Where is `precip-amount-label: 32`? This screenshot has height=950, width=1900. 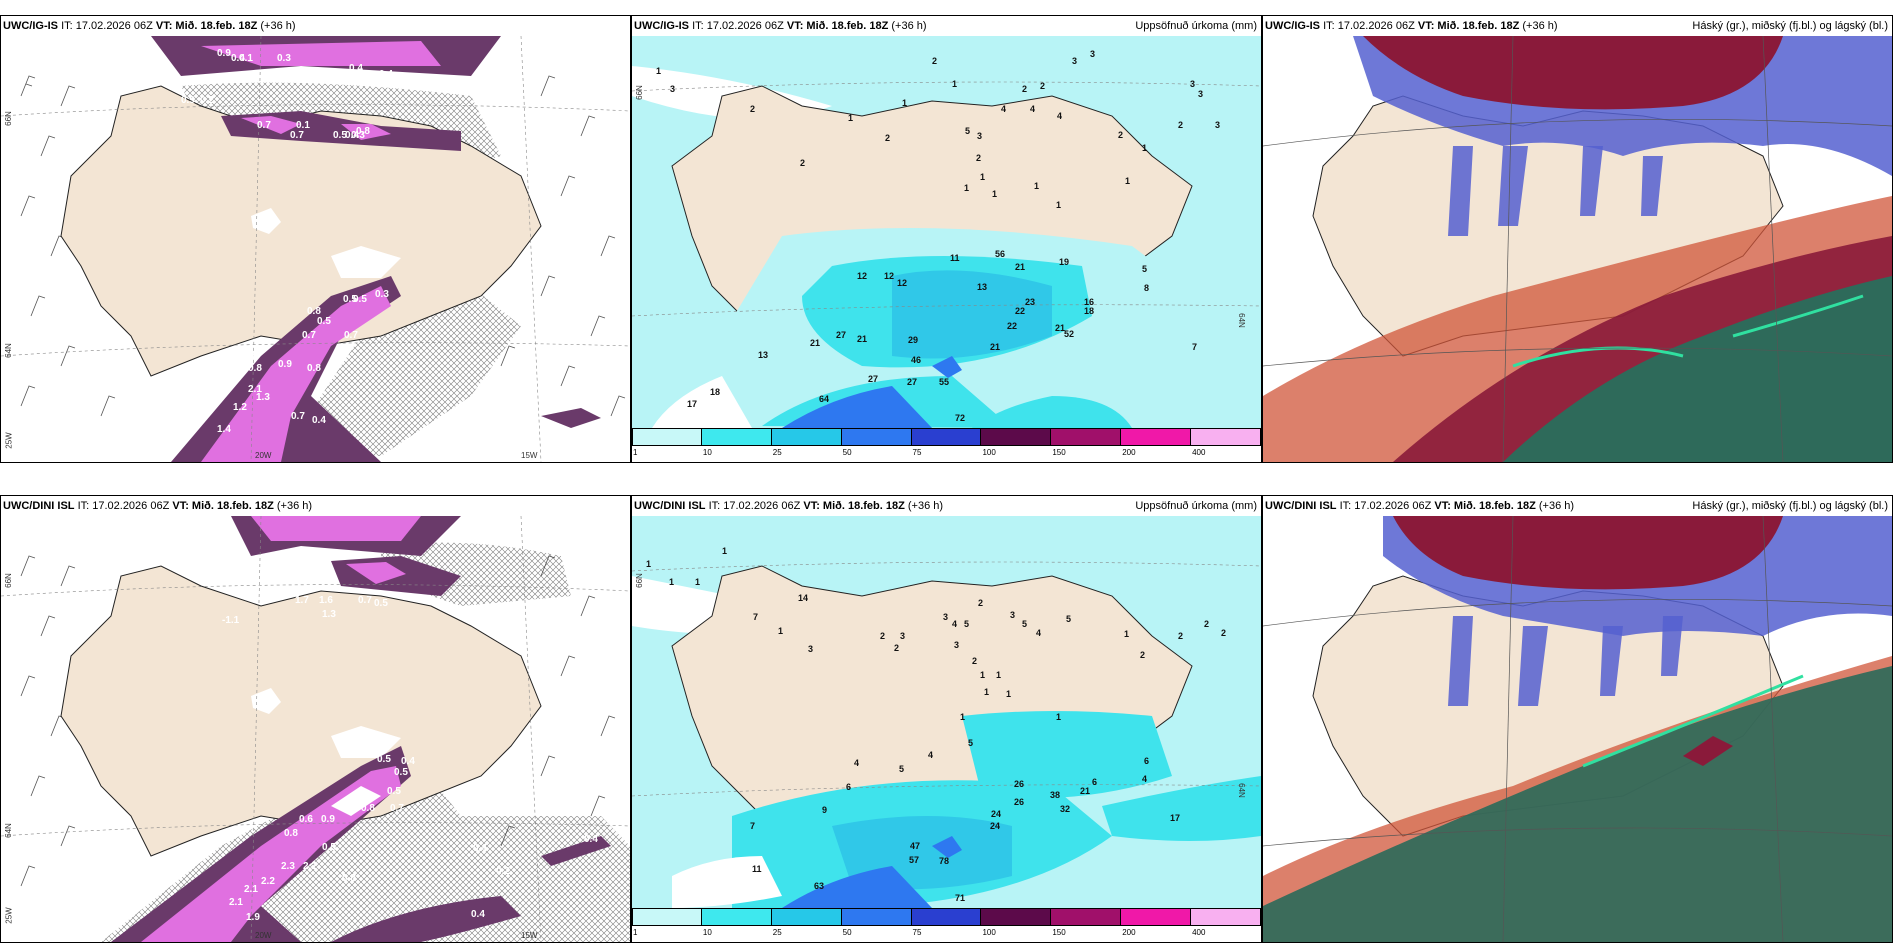 precip-amount-label: 32 is located at coordinates (1065, 809).